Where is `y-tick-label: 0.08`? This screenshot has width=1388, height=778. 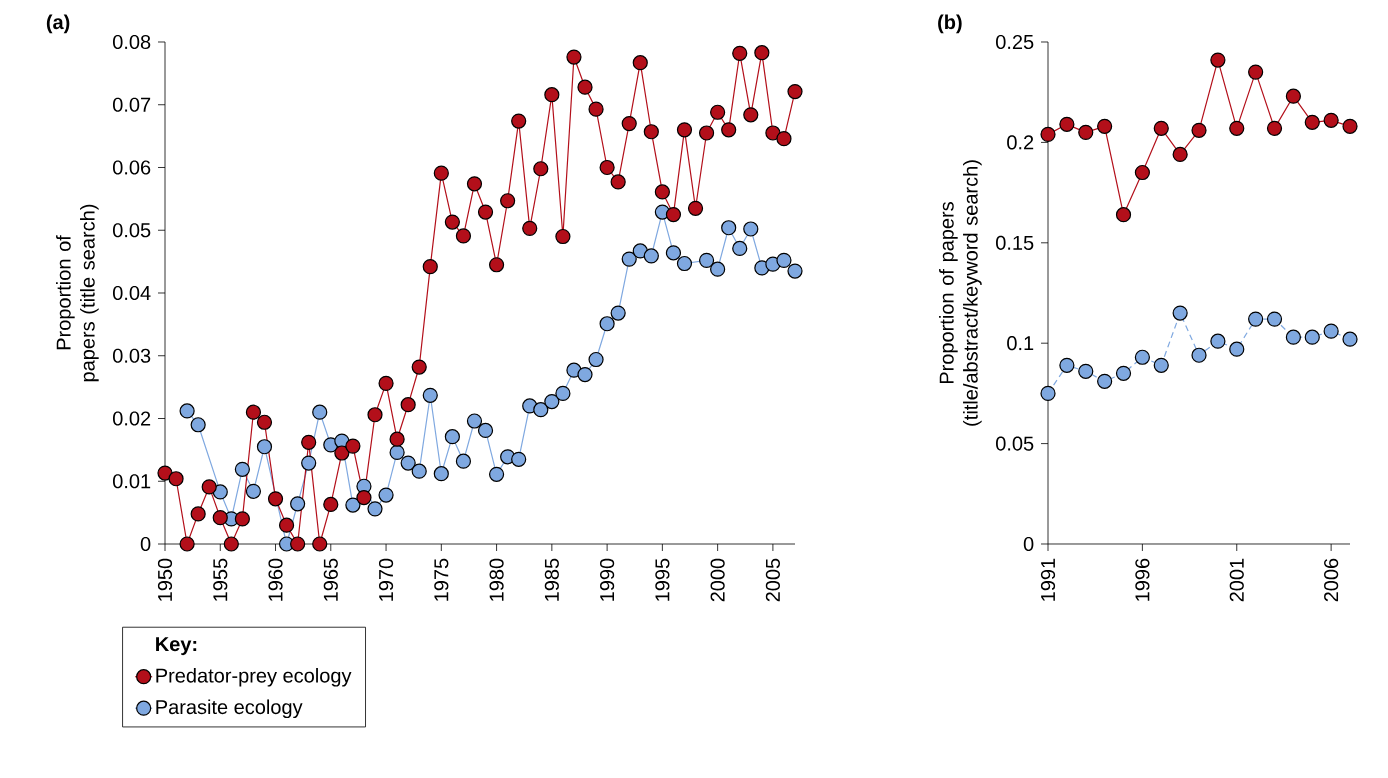
y-tick-label: 0.08 is located at coordinates (131, 42).